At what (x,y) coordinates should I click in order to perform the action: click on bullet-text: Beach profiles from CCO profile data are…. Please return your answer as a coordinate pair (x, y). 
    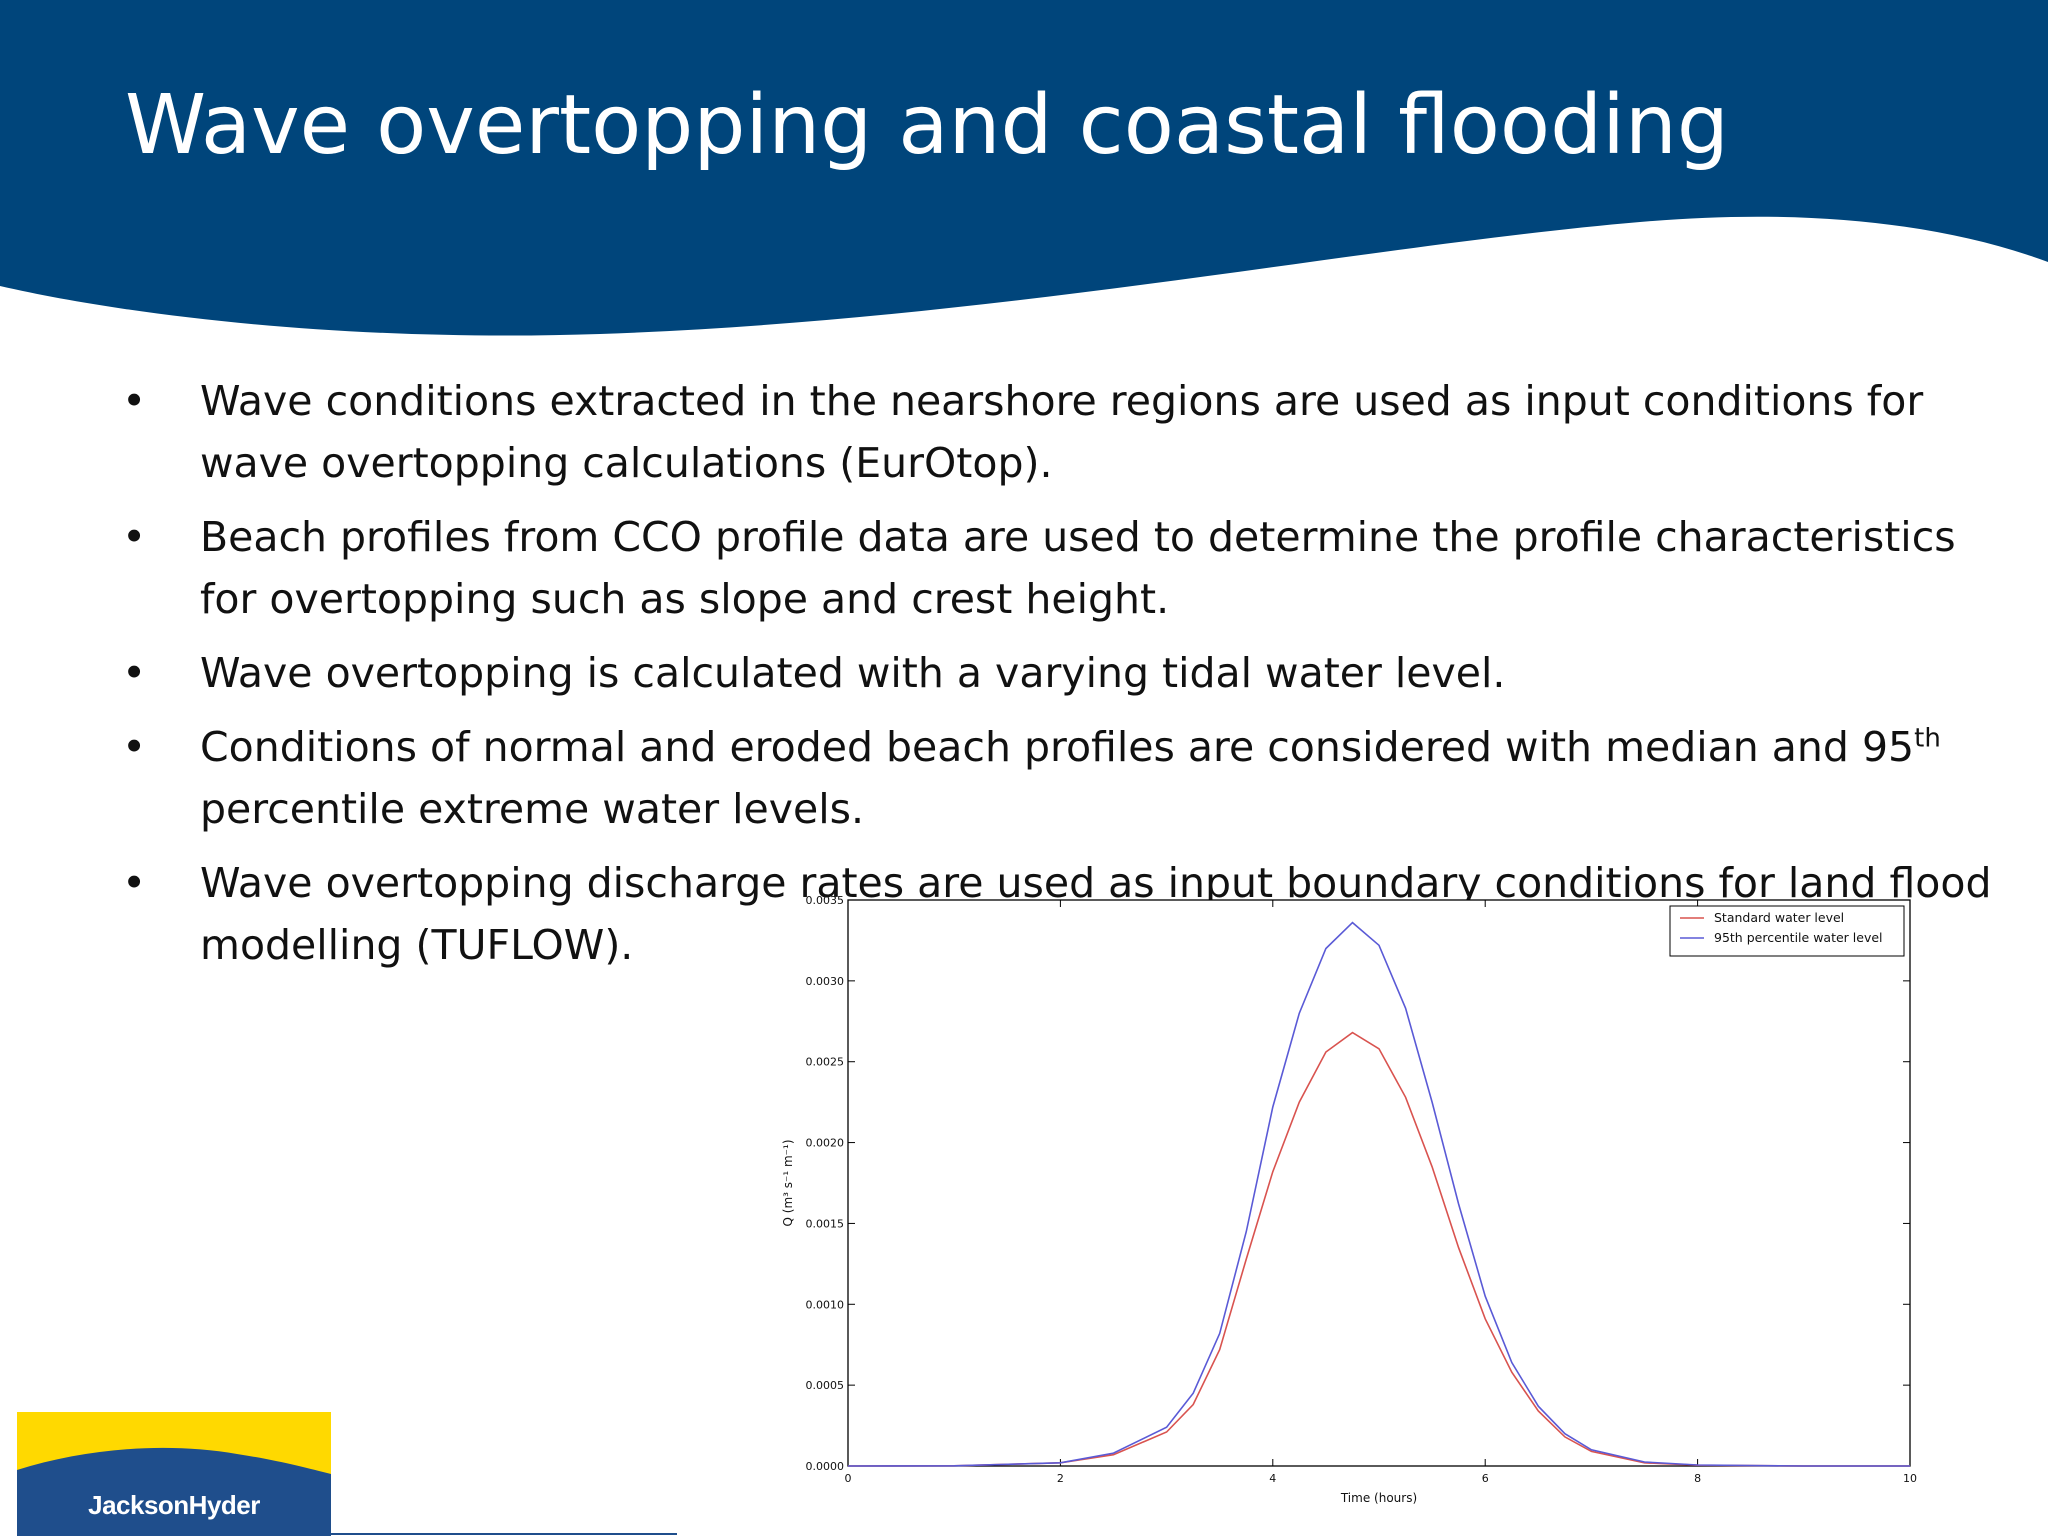
    Looking at the image, I should click on (1078, 568).